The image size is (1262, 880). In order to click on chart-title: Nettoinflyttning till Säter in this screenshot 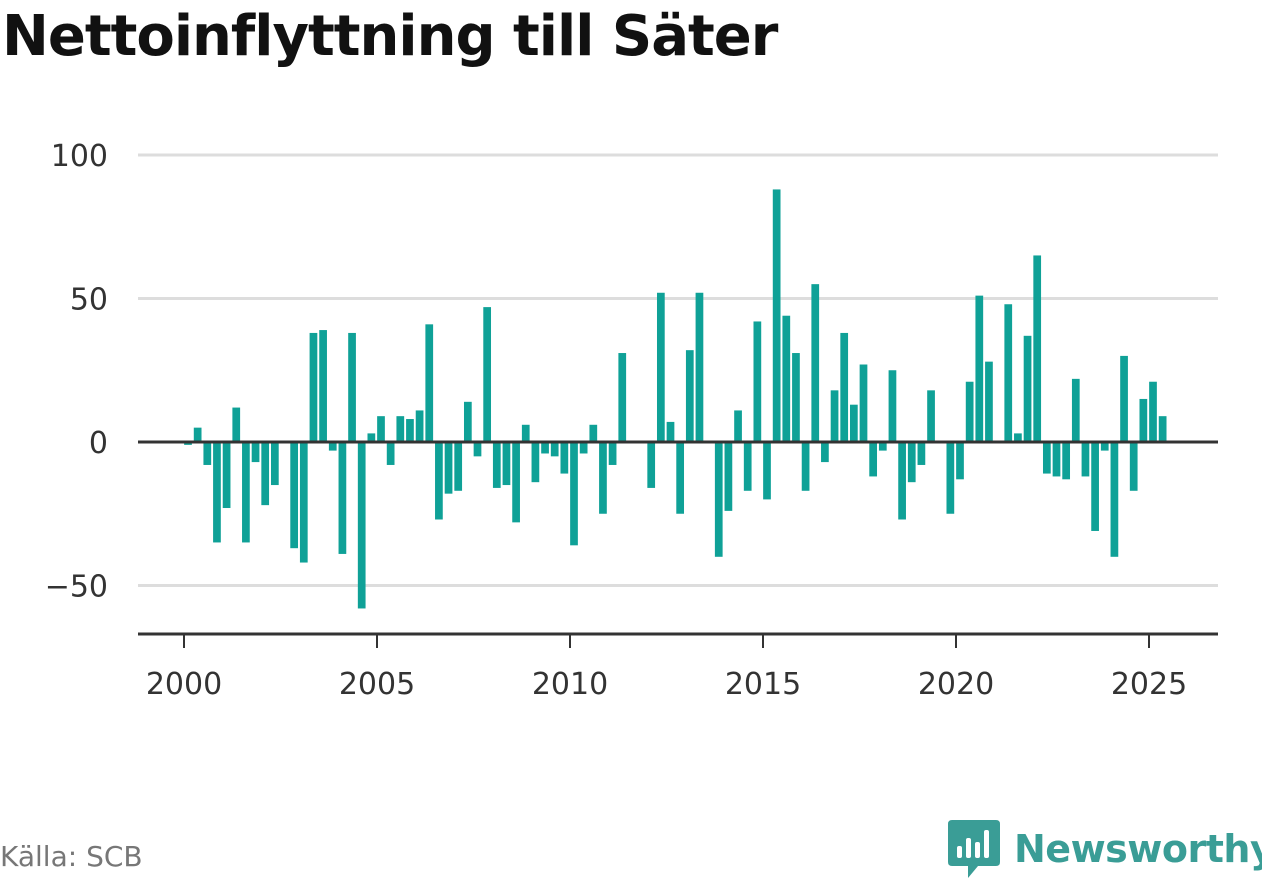, I will do `click(390, 36)`.